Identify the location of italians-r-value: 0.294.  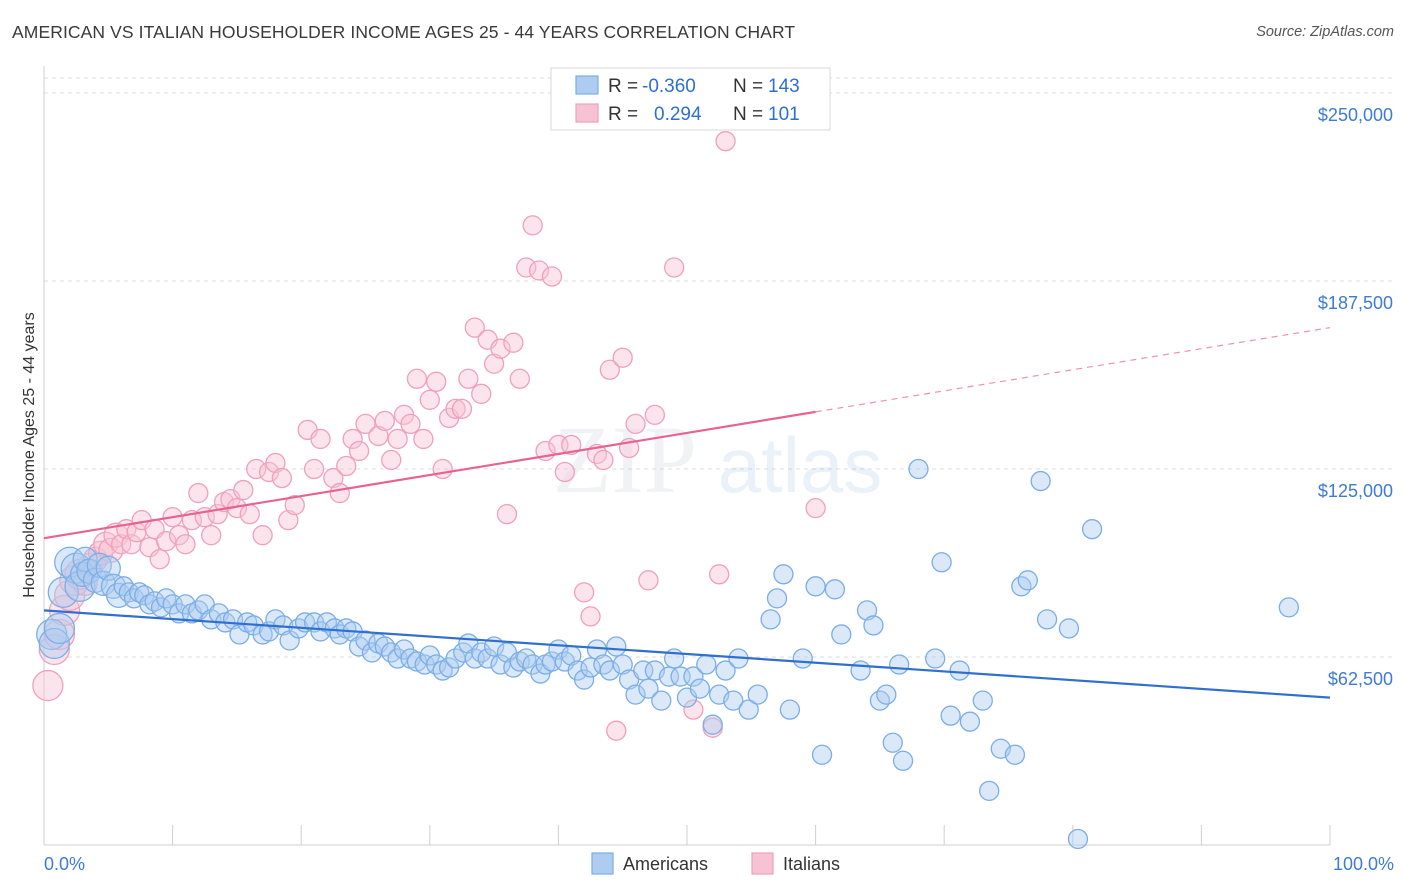
(678, 114).